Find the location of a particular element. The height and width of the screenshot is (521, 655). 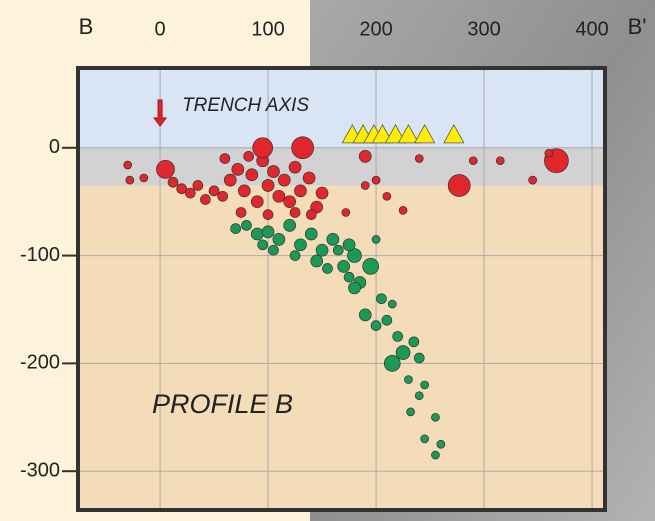

y-tick-label: -200 is located at coordinates (40, 363).